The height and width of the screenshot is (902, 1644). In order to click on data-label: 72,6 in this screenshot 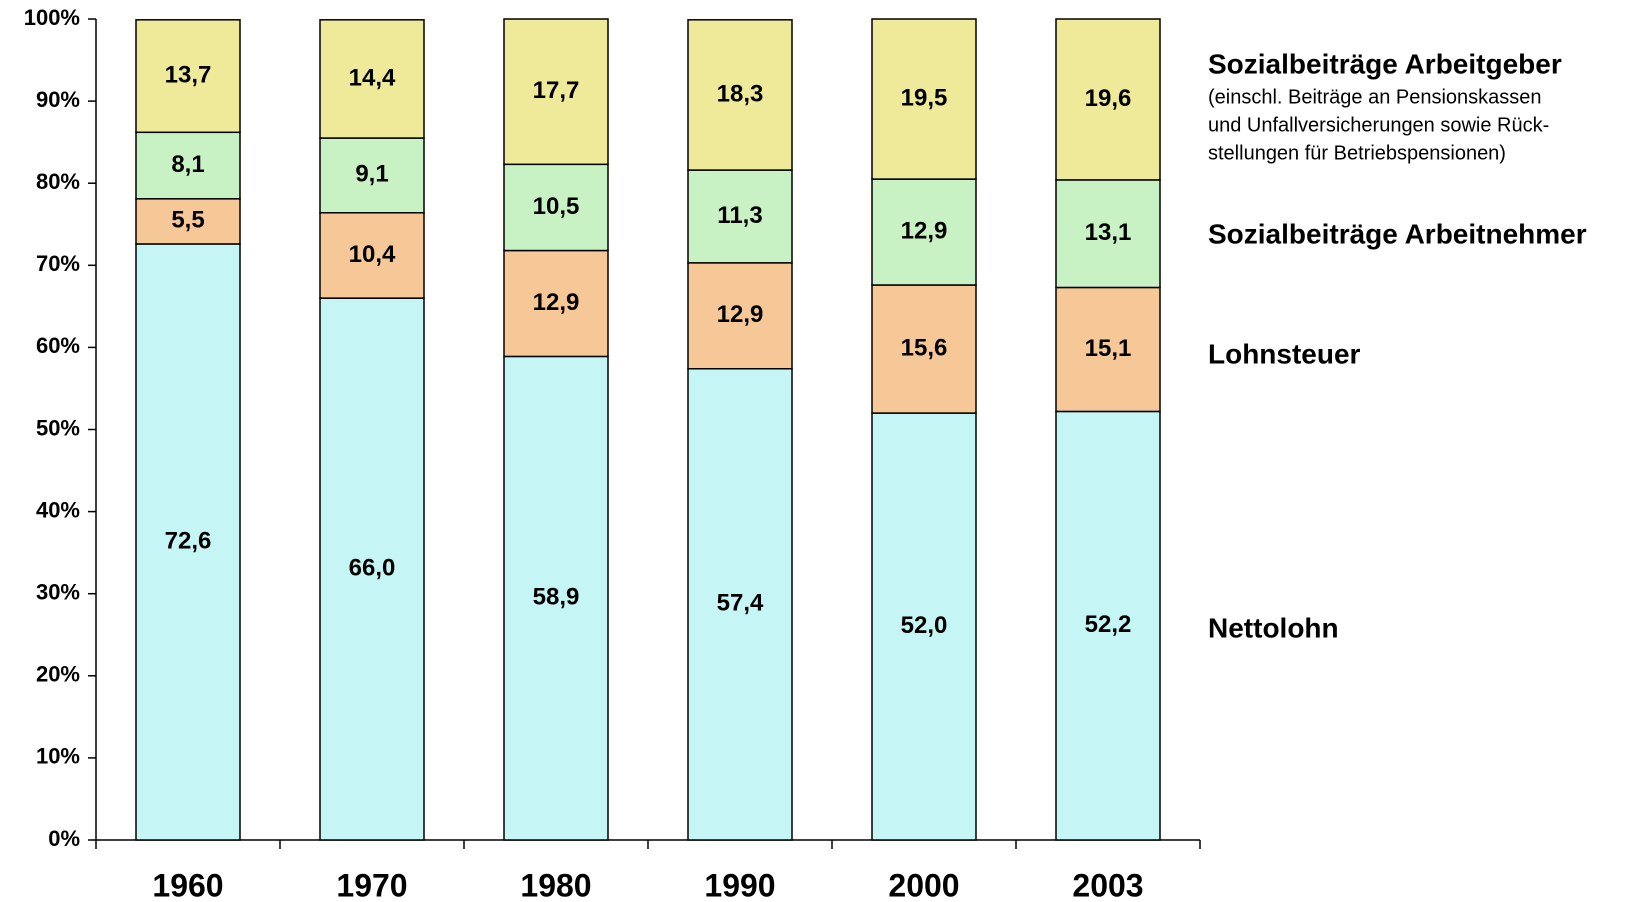, I will do `click(188, 540)`.